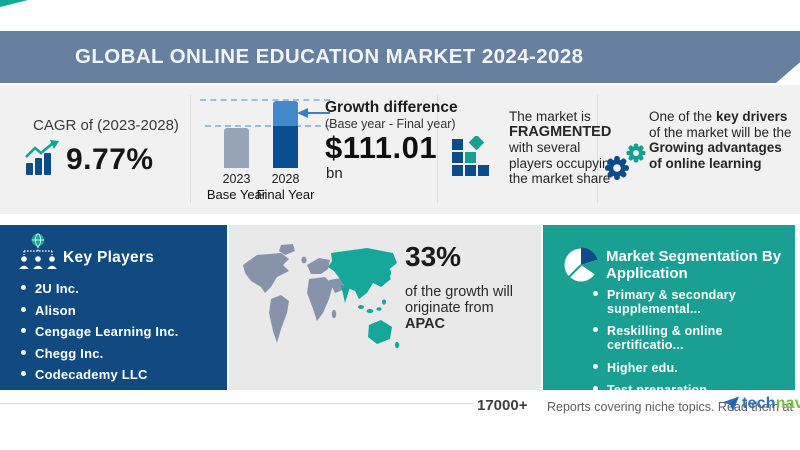 The width and height of the screenshot is (800, 450). Describe the element at coordinates (329, 56) in the screenshot. I see `page-title: GLOBAL ONLINE EDUCATION MARKET 2024-2028` at that location.